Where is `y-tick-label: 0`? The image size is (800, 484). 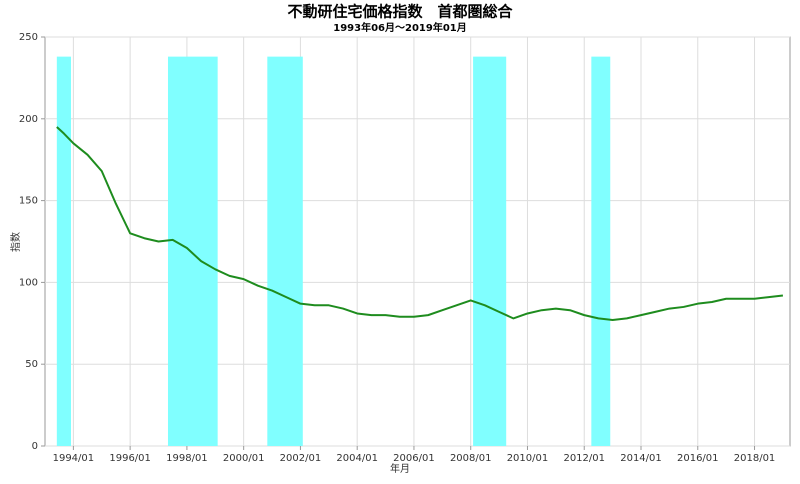
y-tick-label: 0 is located at coordinates (35, 446).